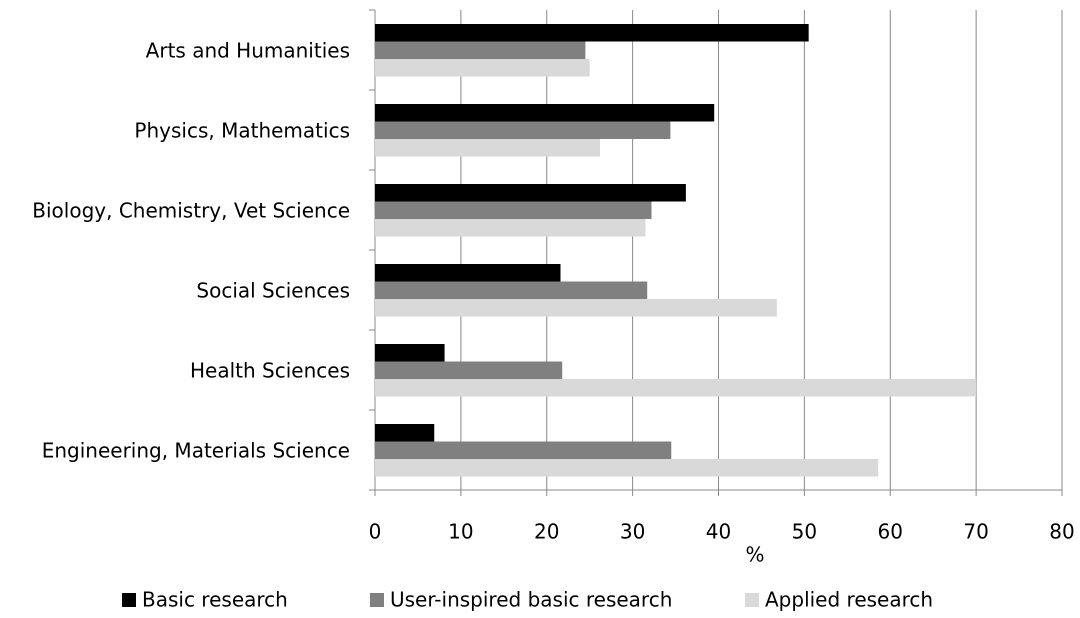  What do you see at coordinates (531, 600) in the screenshot?
I see `legend-label: User-inspired basic research` at bounding box center [531, 600].